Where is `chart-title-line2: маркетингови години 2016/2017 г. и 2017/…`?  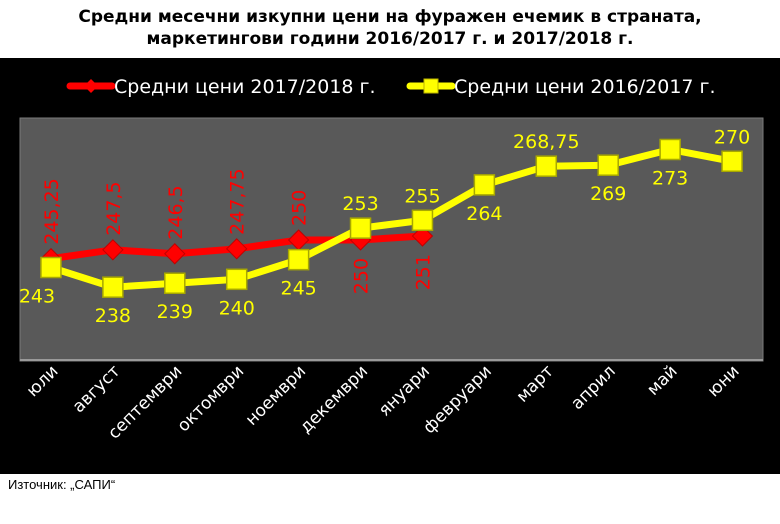 chart-title-line2: маркетингови години 2016/2017 г. и 2017/… is located at coordinates (390, 39).